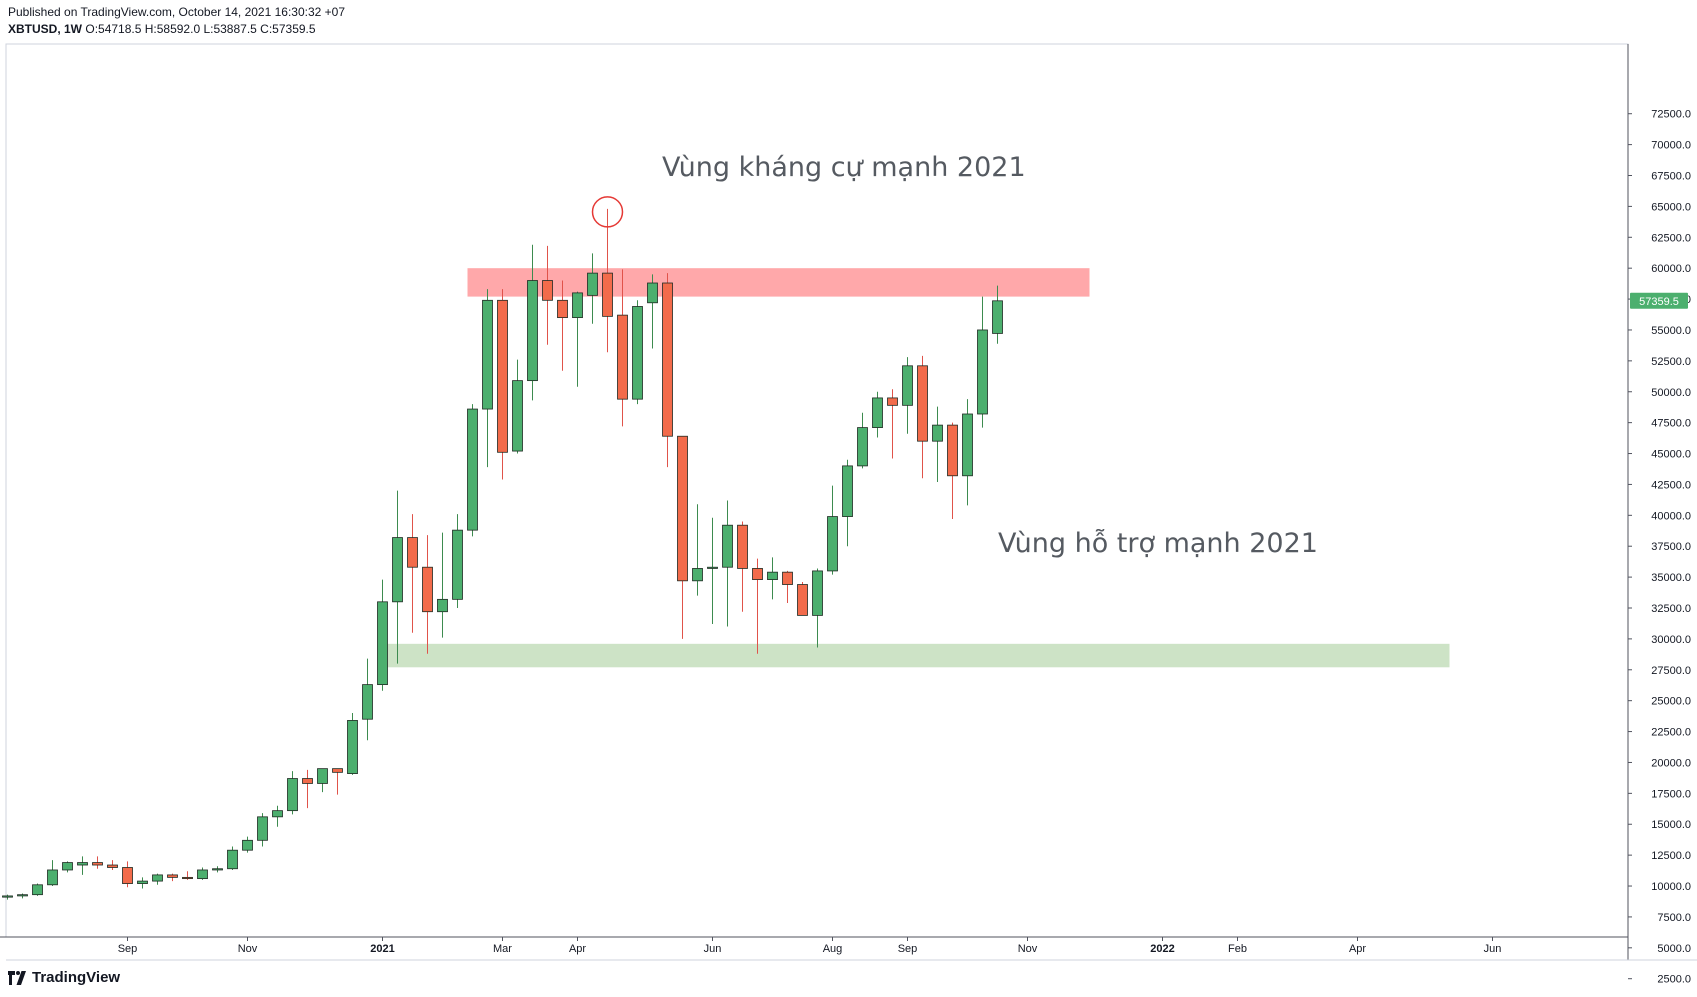 This screenshot has height=997, width=1697. I want to click on tradingview-brand: TradingView, so click(63, 977).